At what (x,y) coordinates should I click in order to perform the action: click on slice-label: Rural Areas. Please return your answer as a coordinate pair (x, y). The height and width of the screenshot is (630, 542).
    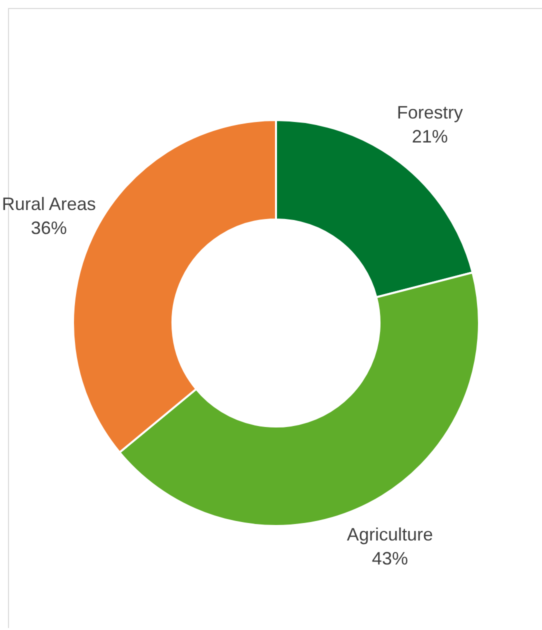
    Looking at the image, I should click on (49, 204).